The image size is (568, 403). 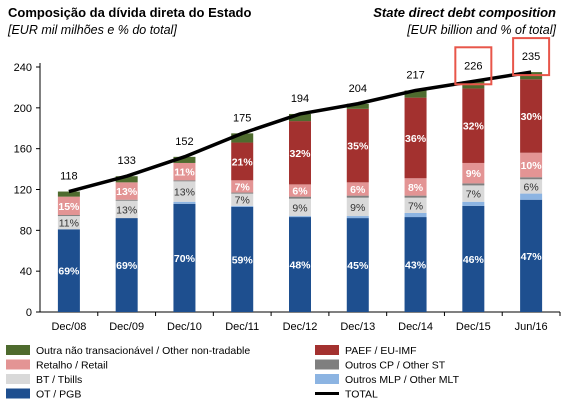 I want to click on legend-label: TOTAL, so click(x=361, y=395).